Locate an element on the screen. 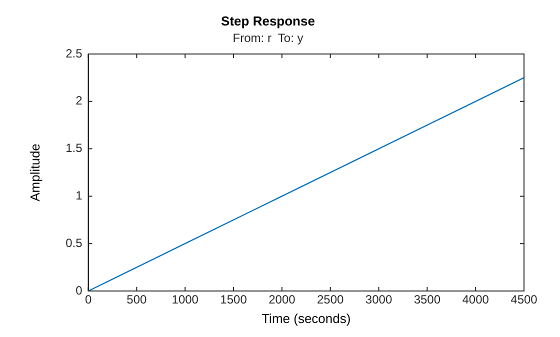 This screenshot has height=337, width=560. x-tick-label: 500 is located at coordinates (137, 299).